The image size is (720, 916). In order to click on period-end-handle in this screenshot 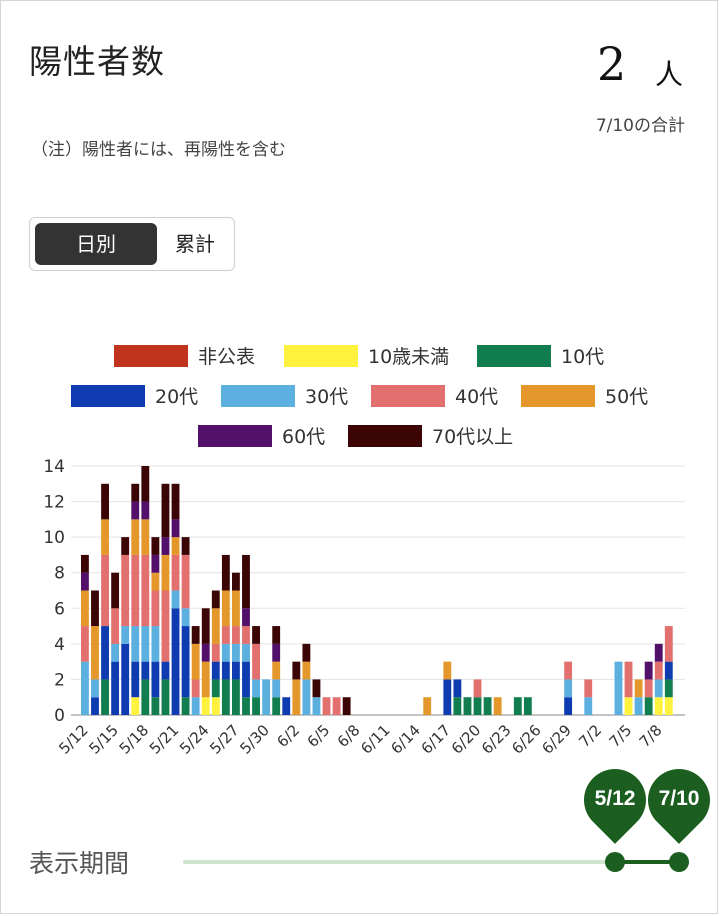, I will do `click(679, 862)`.